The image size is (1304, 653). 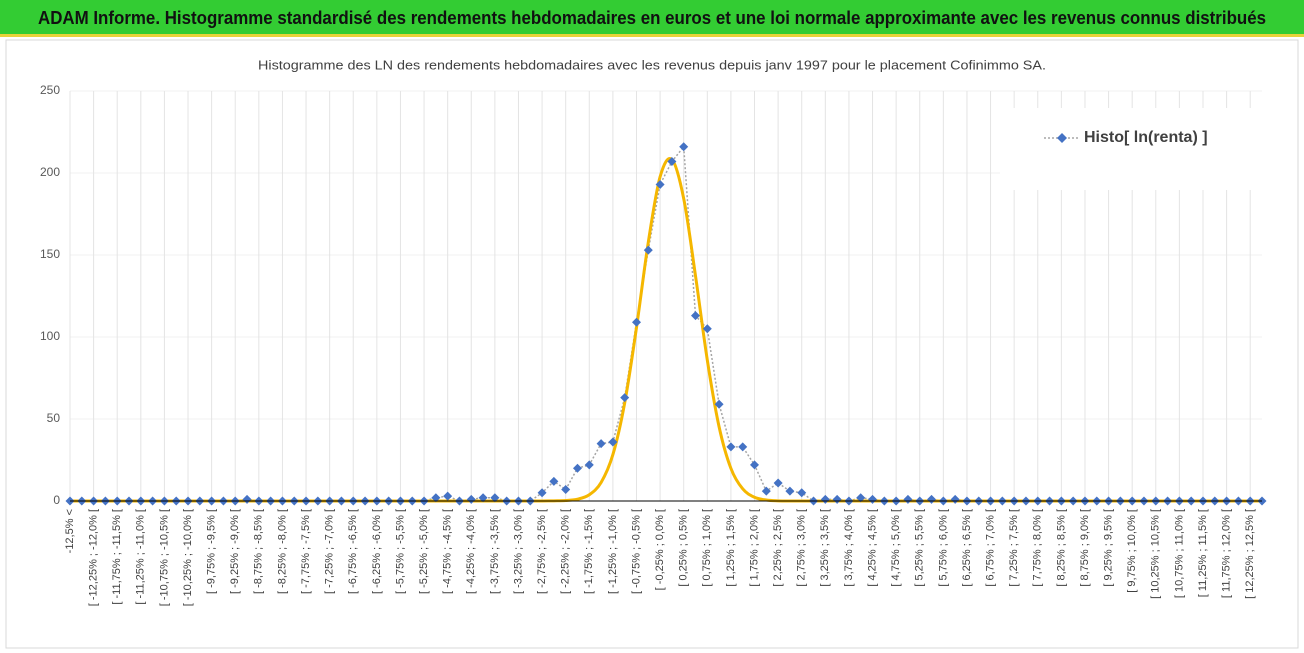 What do you see at coordinates (684, 548) in the screenshot?
I see `x-tick-label: [ 0,25% ; 0,5% [` at bounding box center [684, 548].